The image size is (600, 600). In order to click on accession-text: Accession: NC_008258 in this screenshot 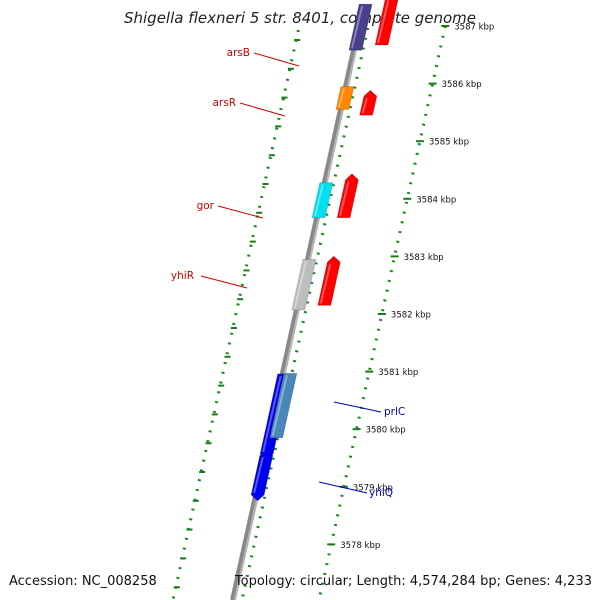, I will do `click(83, 581)`.